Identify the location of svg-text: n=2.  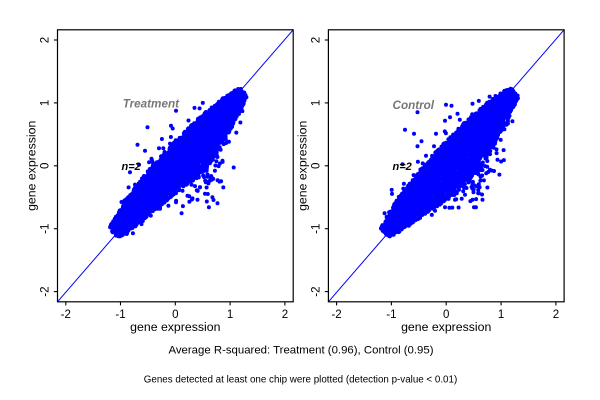
(131, 167).